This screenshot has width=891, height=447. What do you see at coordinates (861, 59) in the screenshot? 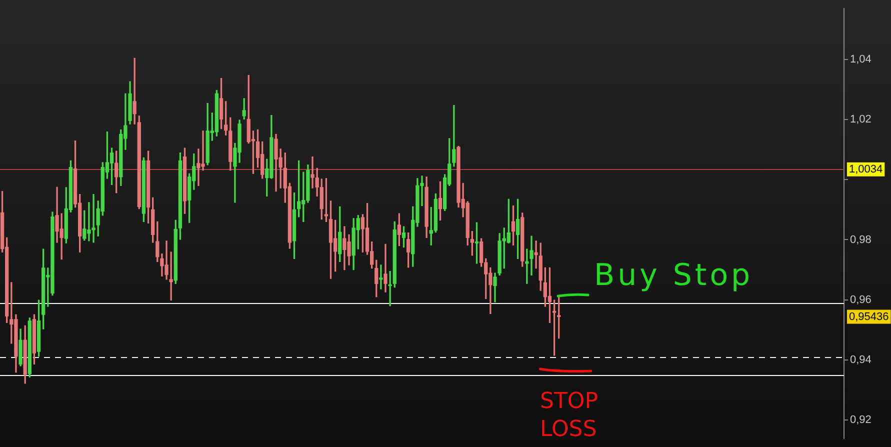
I see `y-tick-label: 1,04` at bounding box center [861, 59].